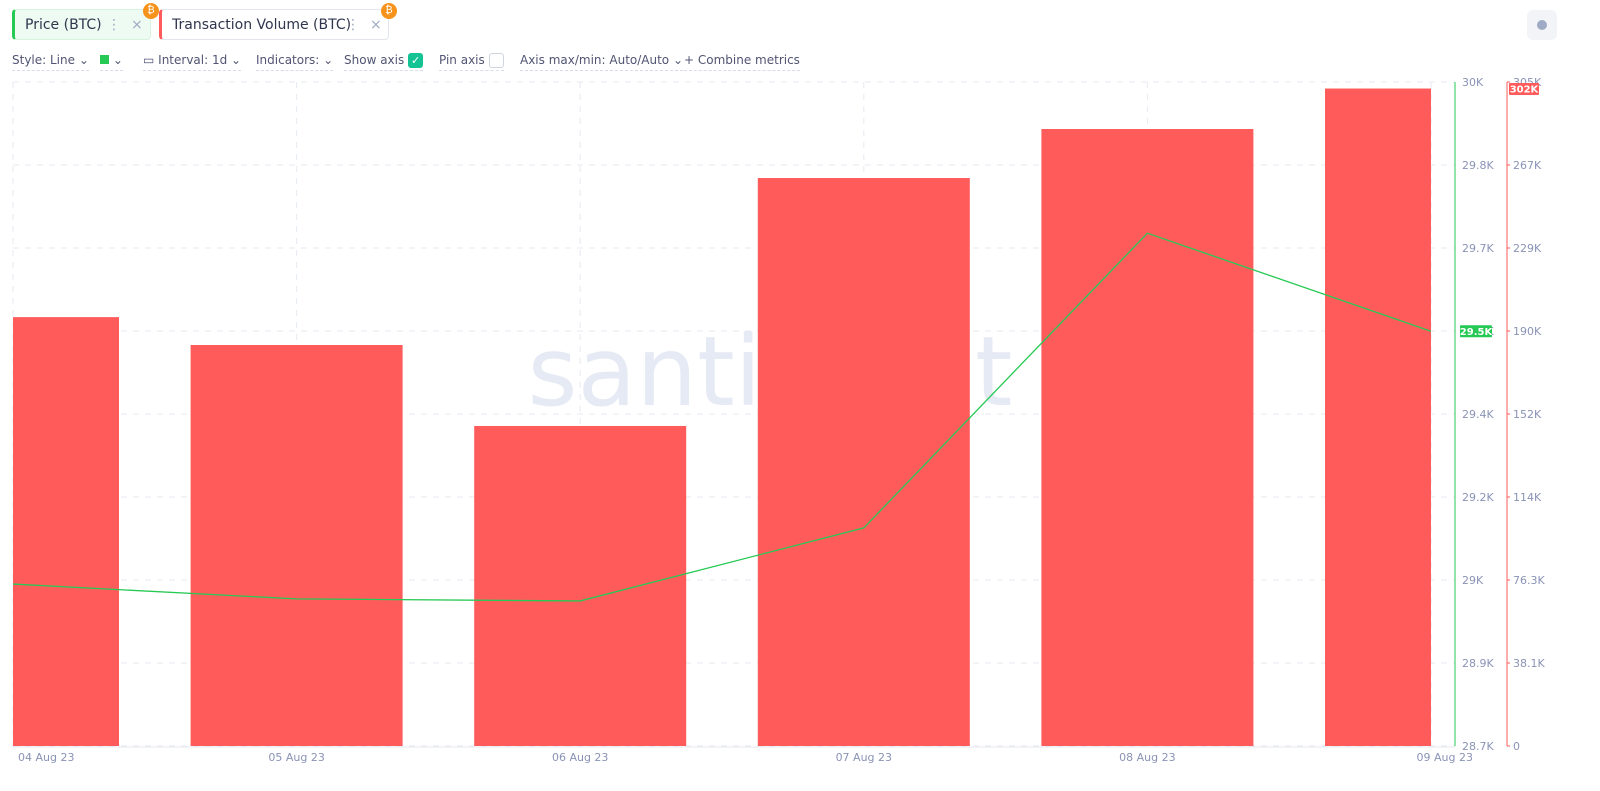  I want to click on y-tick-label: 29.7K, so click(1478, 248).